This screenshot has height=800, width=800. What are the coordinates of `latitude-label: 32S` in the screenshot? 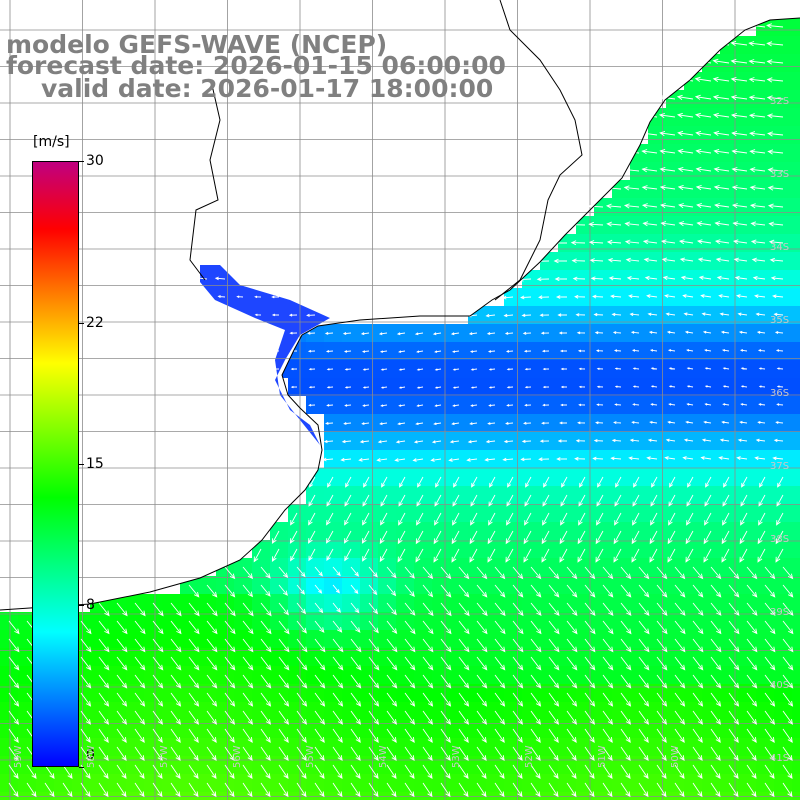 It's located at (780, 101).